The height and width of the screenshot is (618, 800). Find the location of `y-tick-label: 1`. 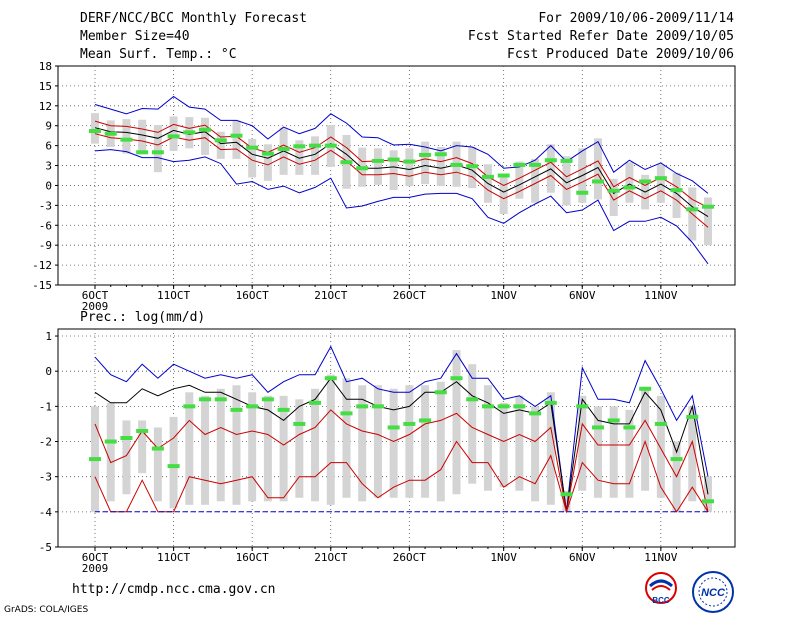

y-tick-label: 1 is located at coordinates (48, 336).